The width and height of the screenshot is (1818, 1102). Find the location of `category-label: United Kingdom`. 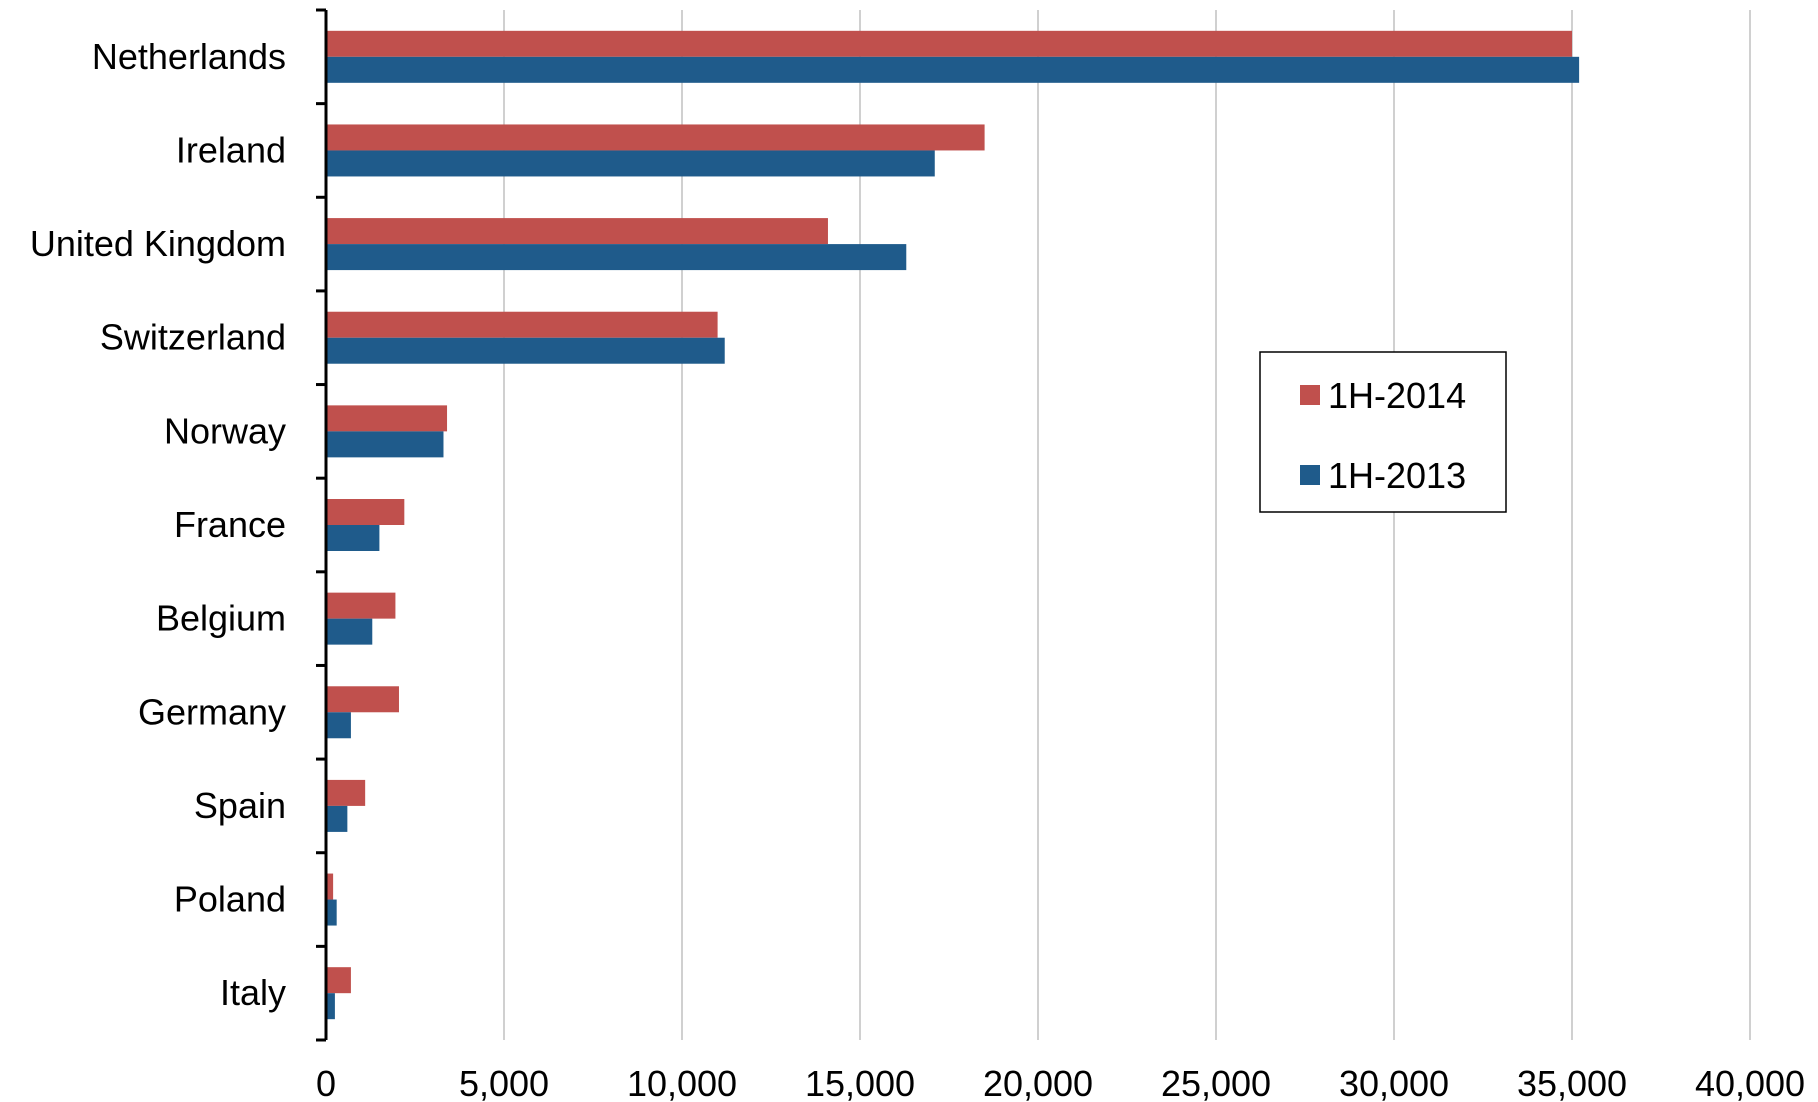

category-label: United Kingdom is located at coordinates (158, 243).